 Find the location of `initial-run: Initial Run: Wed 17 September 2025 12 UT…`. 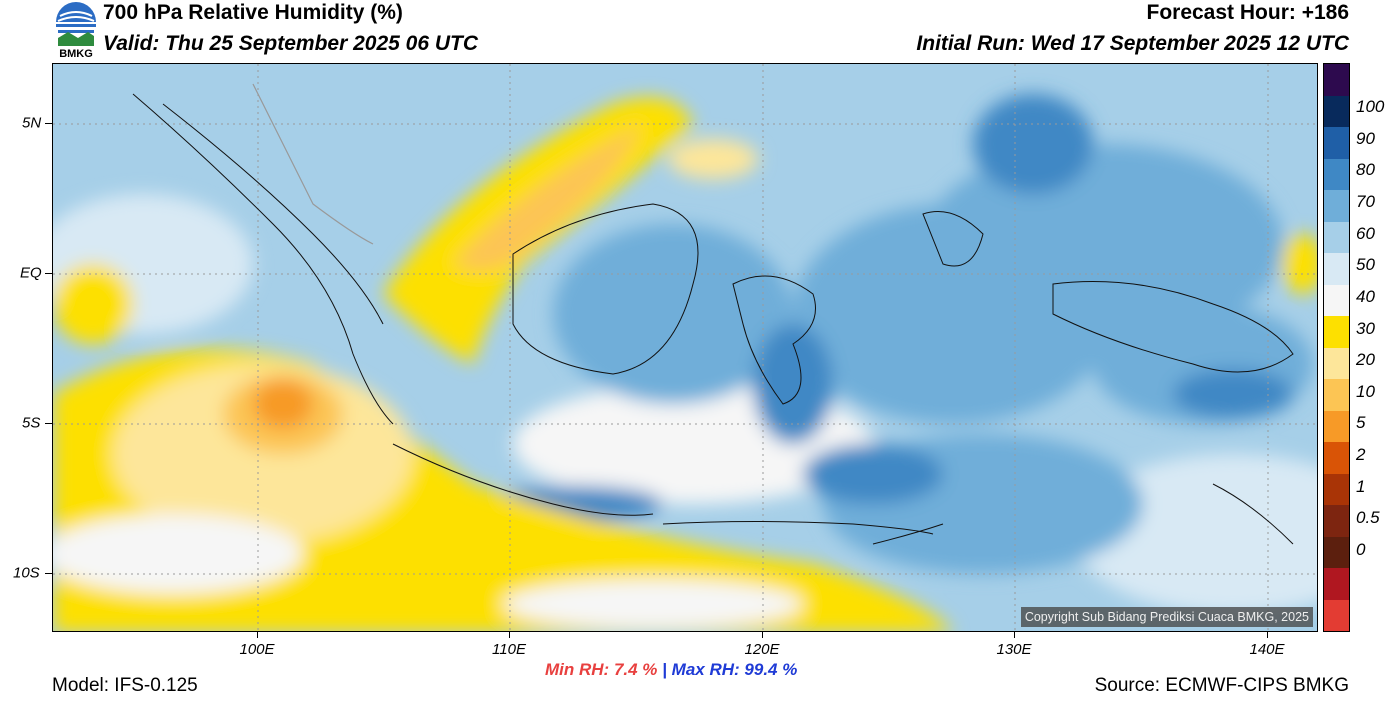

initial-run: Initial Run: Wed 17 September 2025 12 UT… is located at coordinates (1132, 43).